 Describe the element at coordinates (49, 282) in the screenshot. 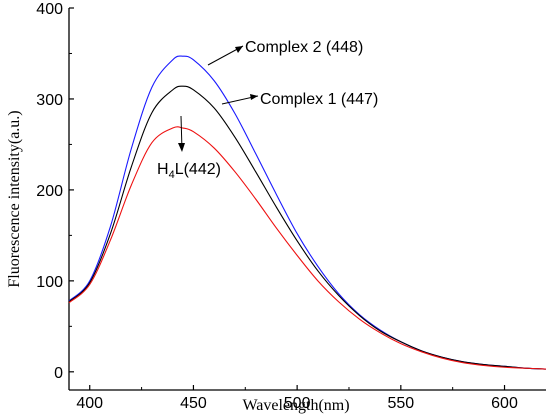

I see `y-tick-label: 100` at that location.